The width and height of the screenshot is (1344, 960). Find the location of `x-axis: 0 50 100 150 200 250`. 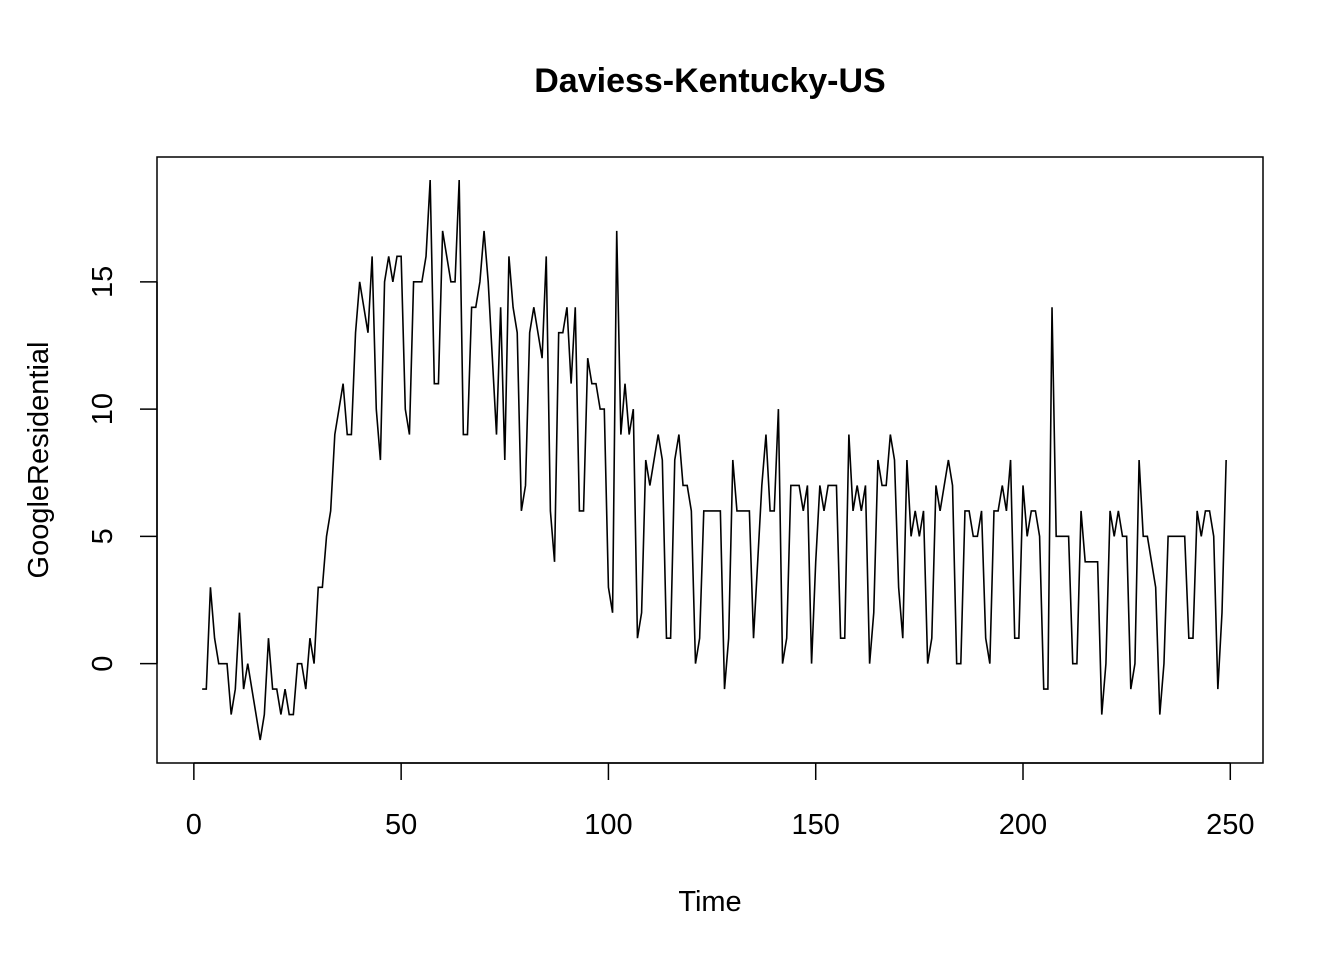

x-axis: 0 50 100 150 200 250 is located at coordinates (720, 801).